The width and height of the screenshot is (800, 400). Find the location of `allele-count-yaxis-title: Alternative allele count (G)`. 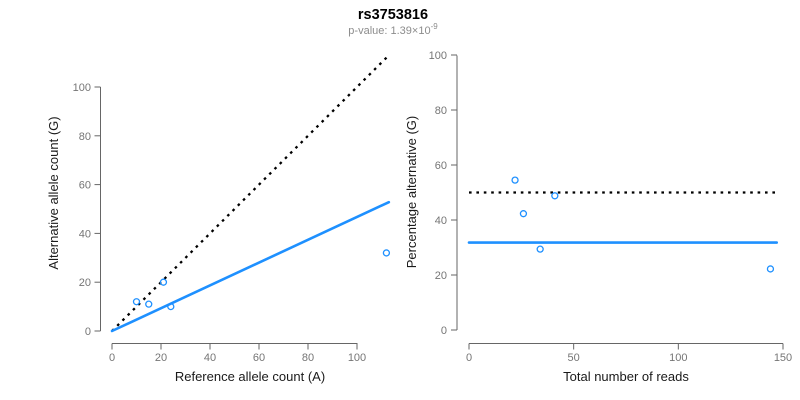

allele-count-yaxis-title: Alternative allele count (G) is located at coordinates (53, 192).